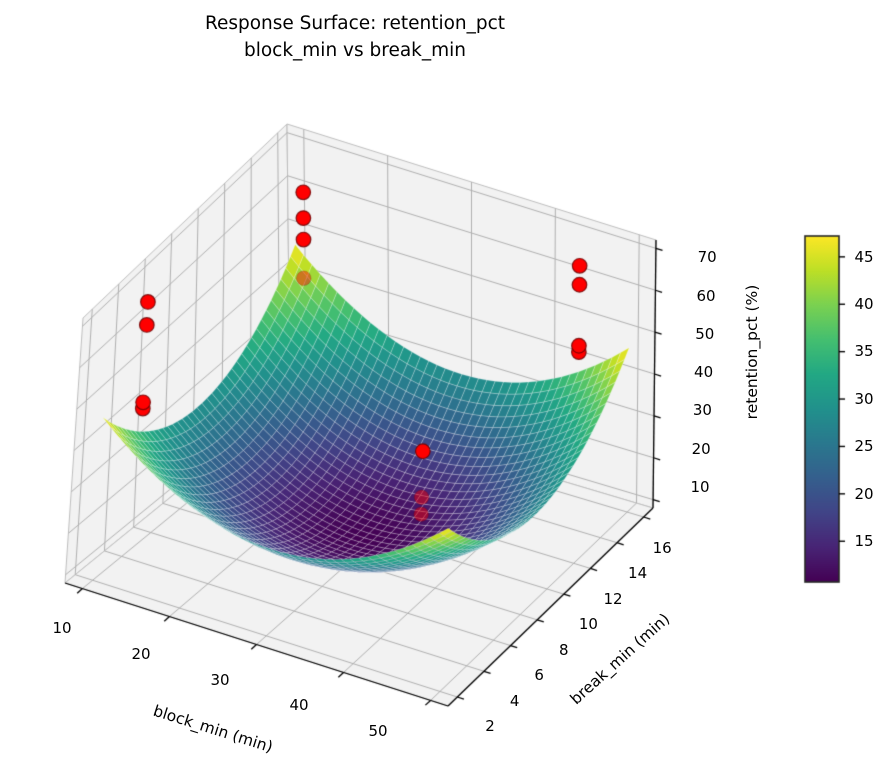 This screenshot has width=896, height=765. Describe the element at coordinates (752, 352) in the screenshot. I see `z-axis-label: retention_pct (%)` at that location.